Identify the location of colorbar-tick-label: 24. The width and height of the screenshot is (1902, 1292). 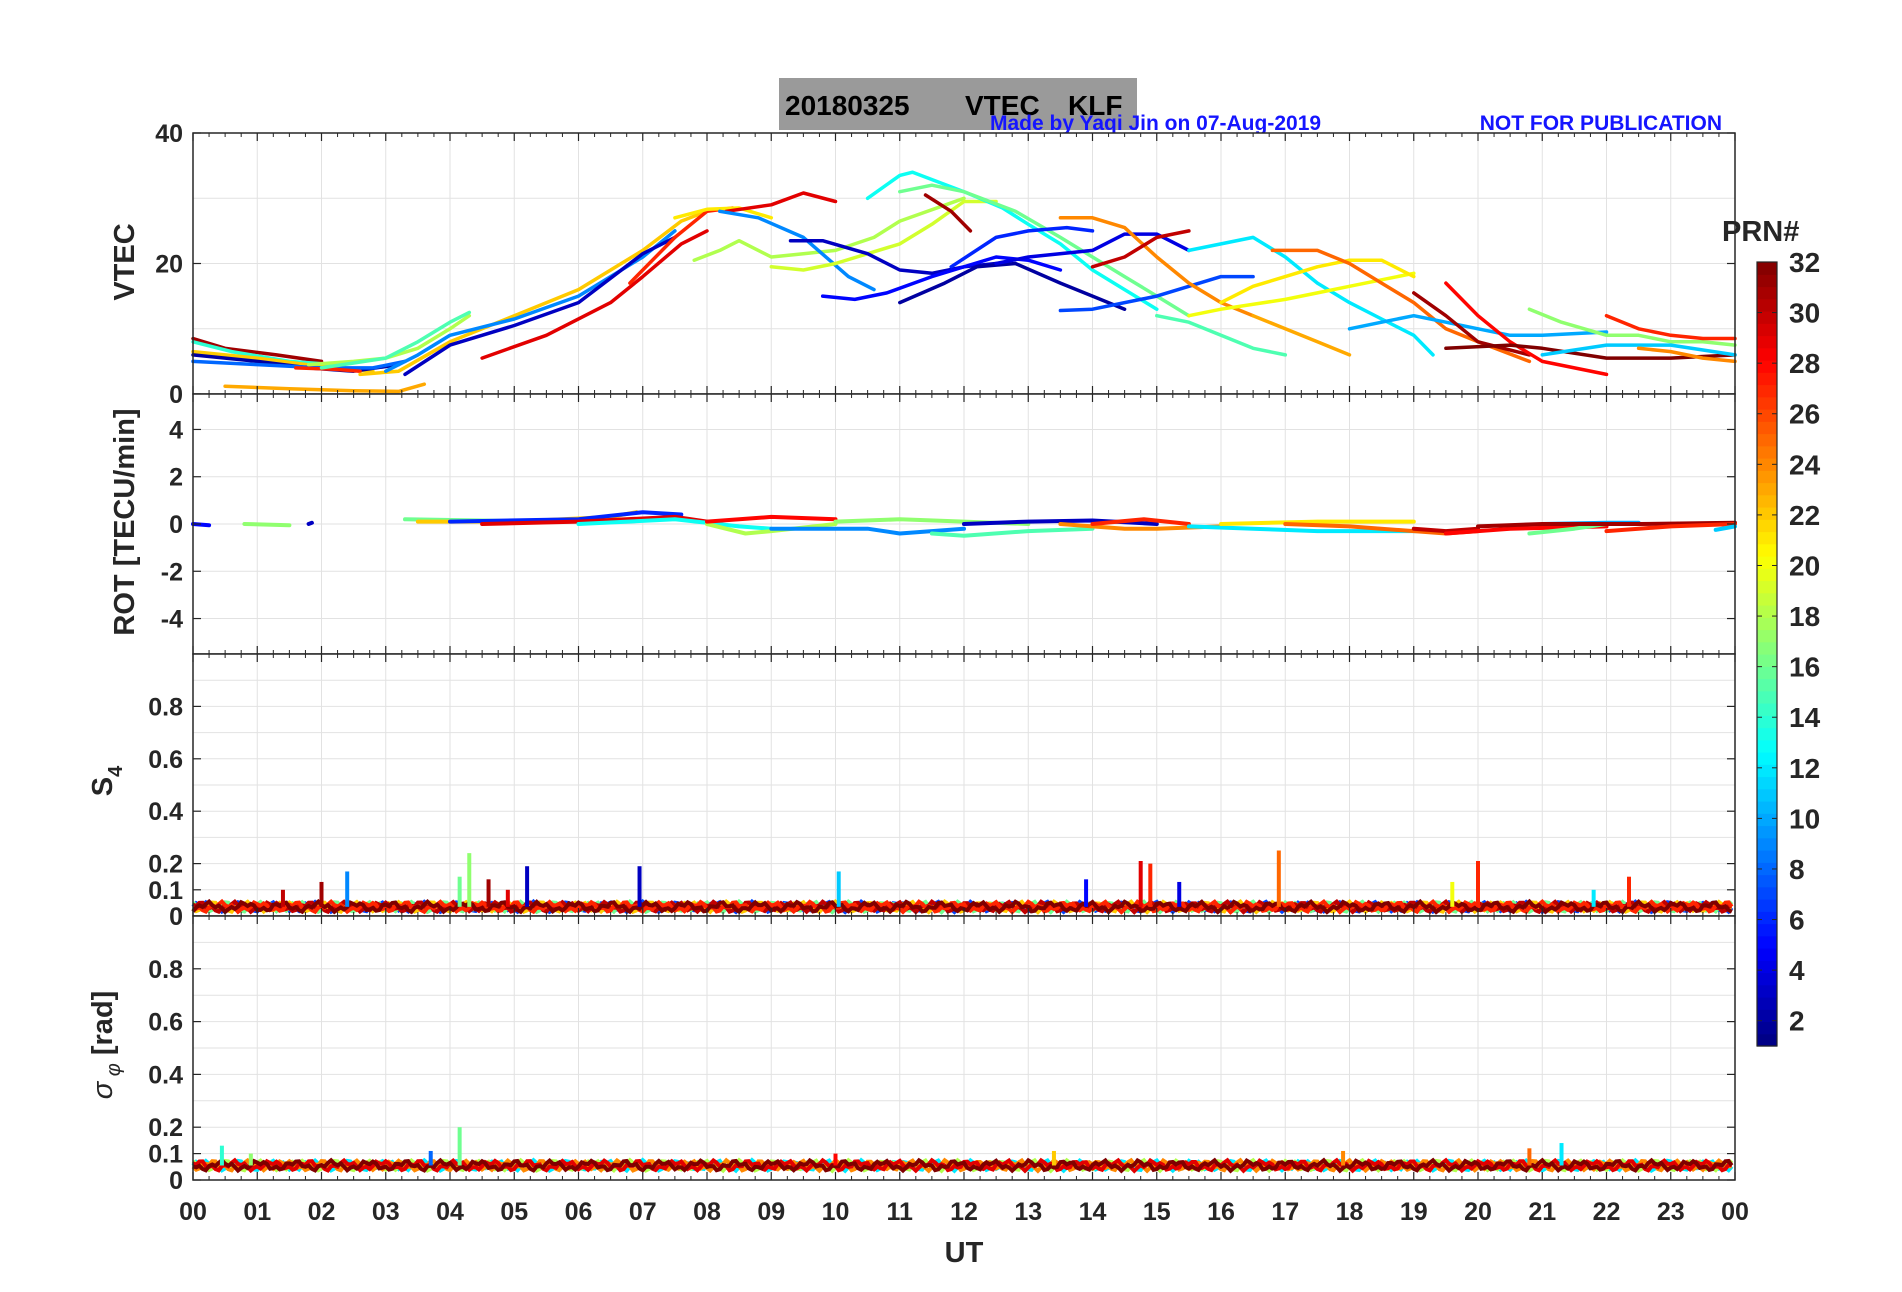
(1805, 464).